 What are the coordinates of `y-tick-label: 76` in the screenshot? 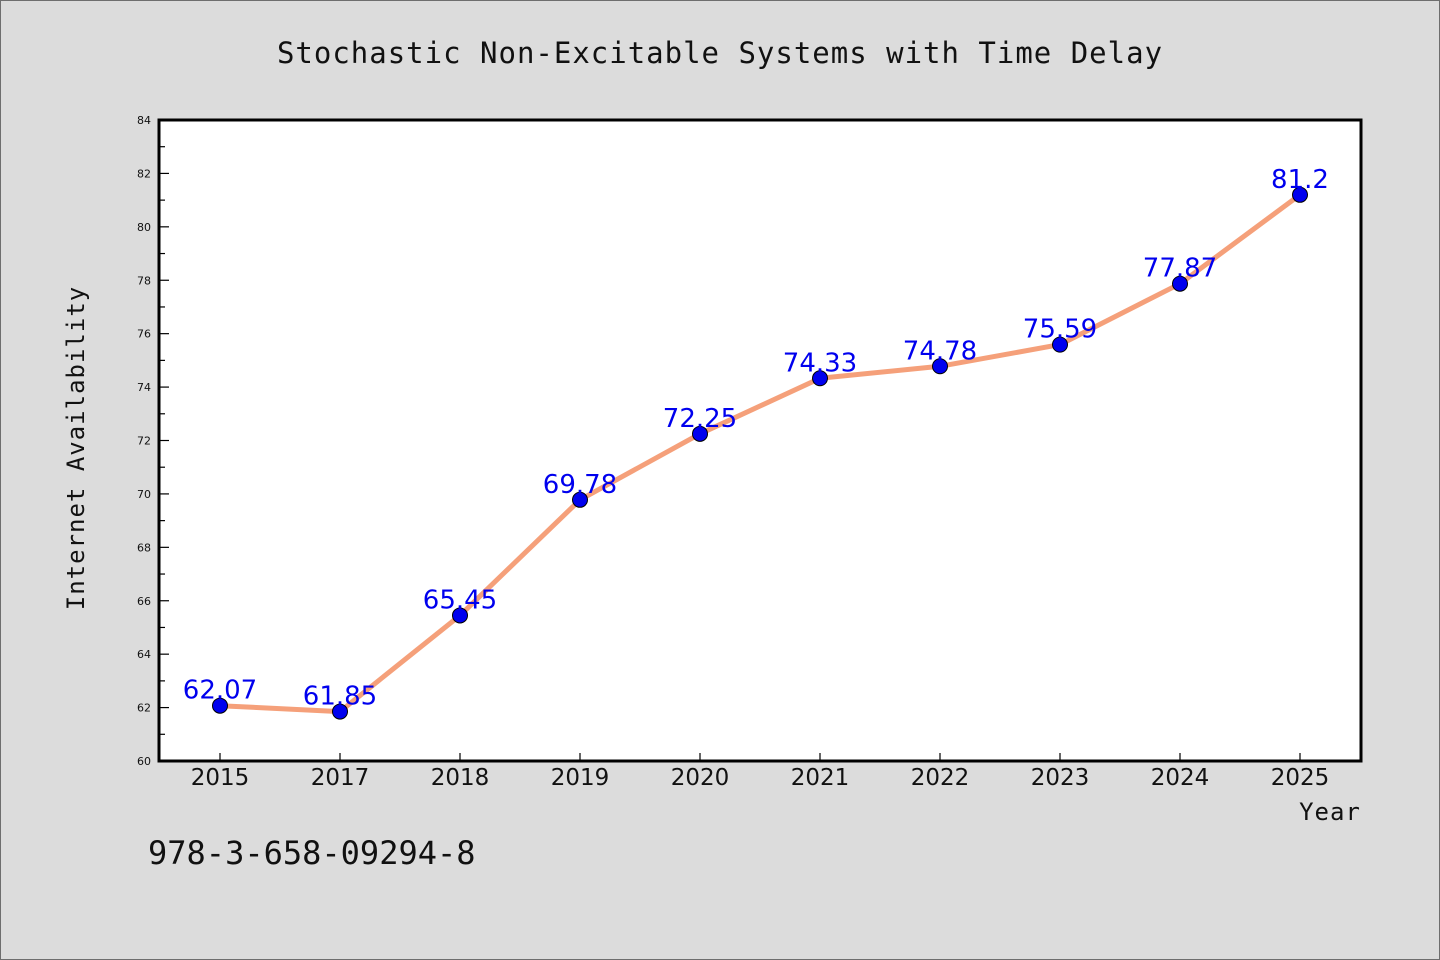 It's located at (144, 334).